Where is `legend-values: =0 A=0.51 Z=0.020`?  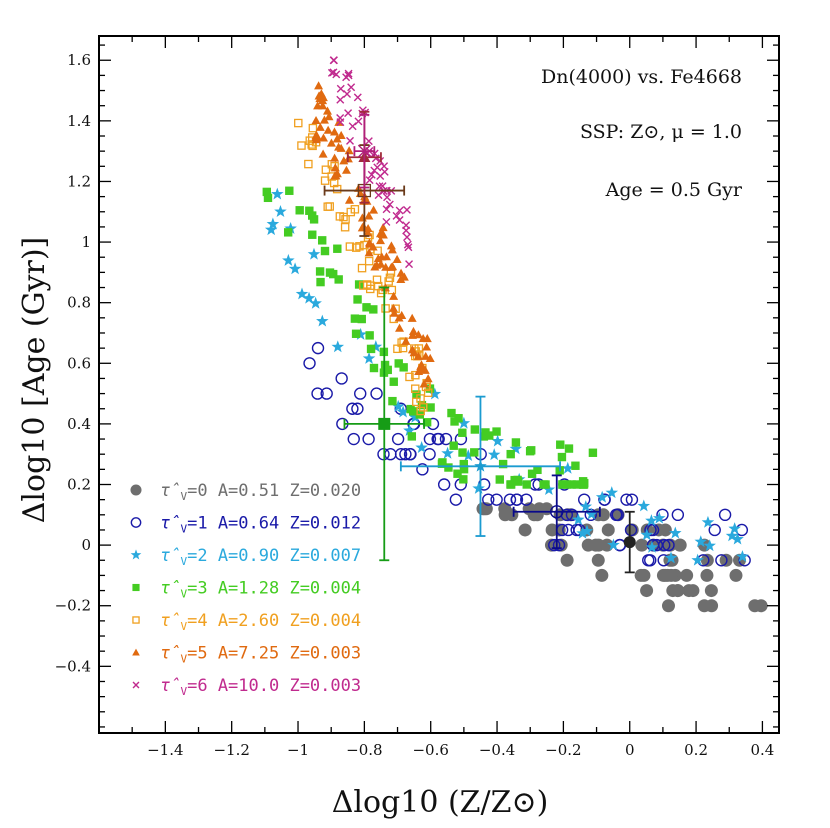 legend-values: =0 A=0.51 Z=0.020 is located at coordinates (274, 491).